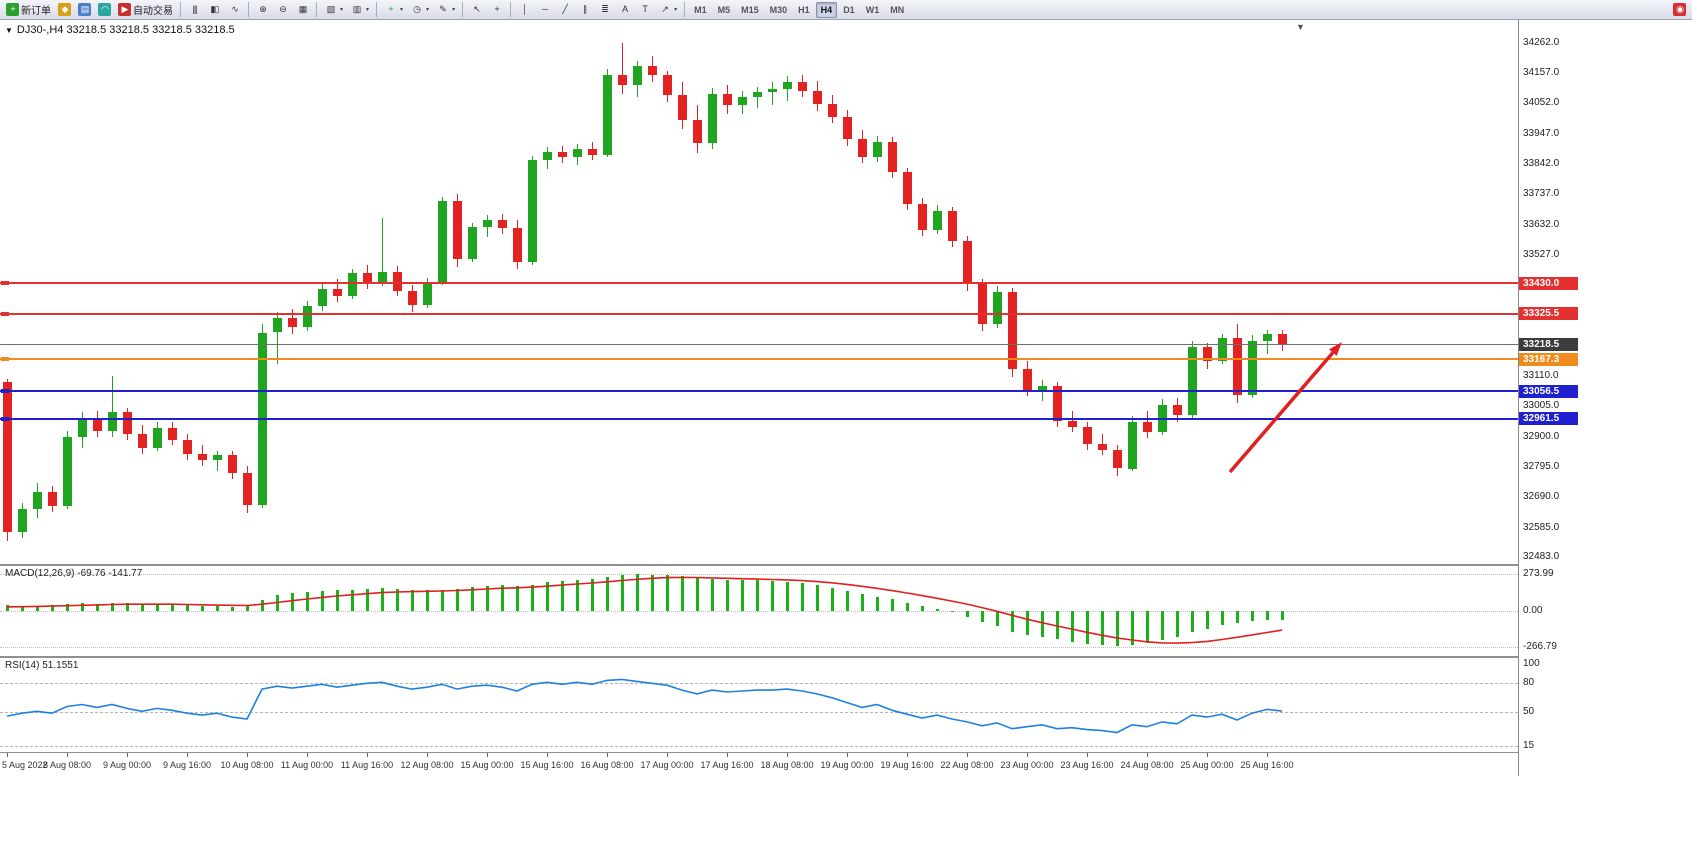  What do you see at coordinates (316, 9) in the screenshot?
I see `toolbar-separator` at bounding box center [316, 9].